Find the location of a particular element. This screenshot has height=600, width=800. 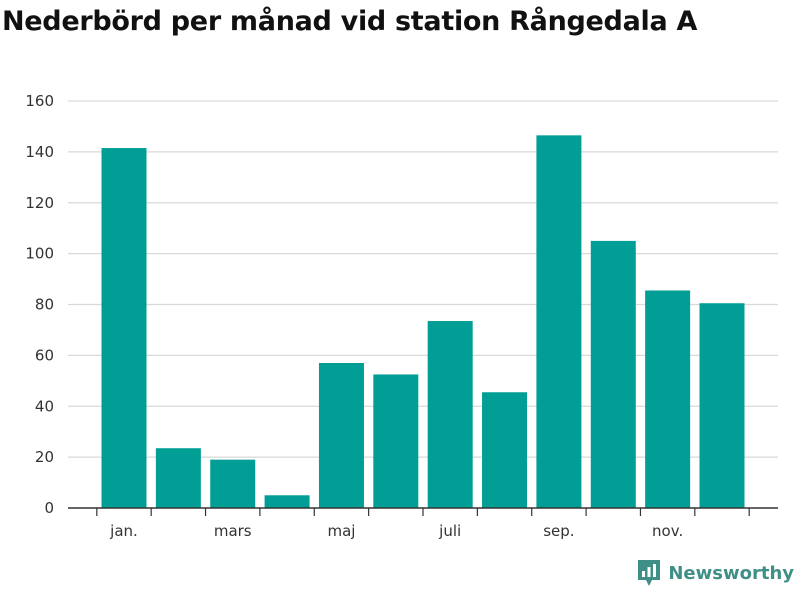

x-tick-label: mars is located at coordinates (233, 531).